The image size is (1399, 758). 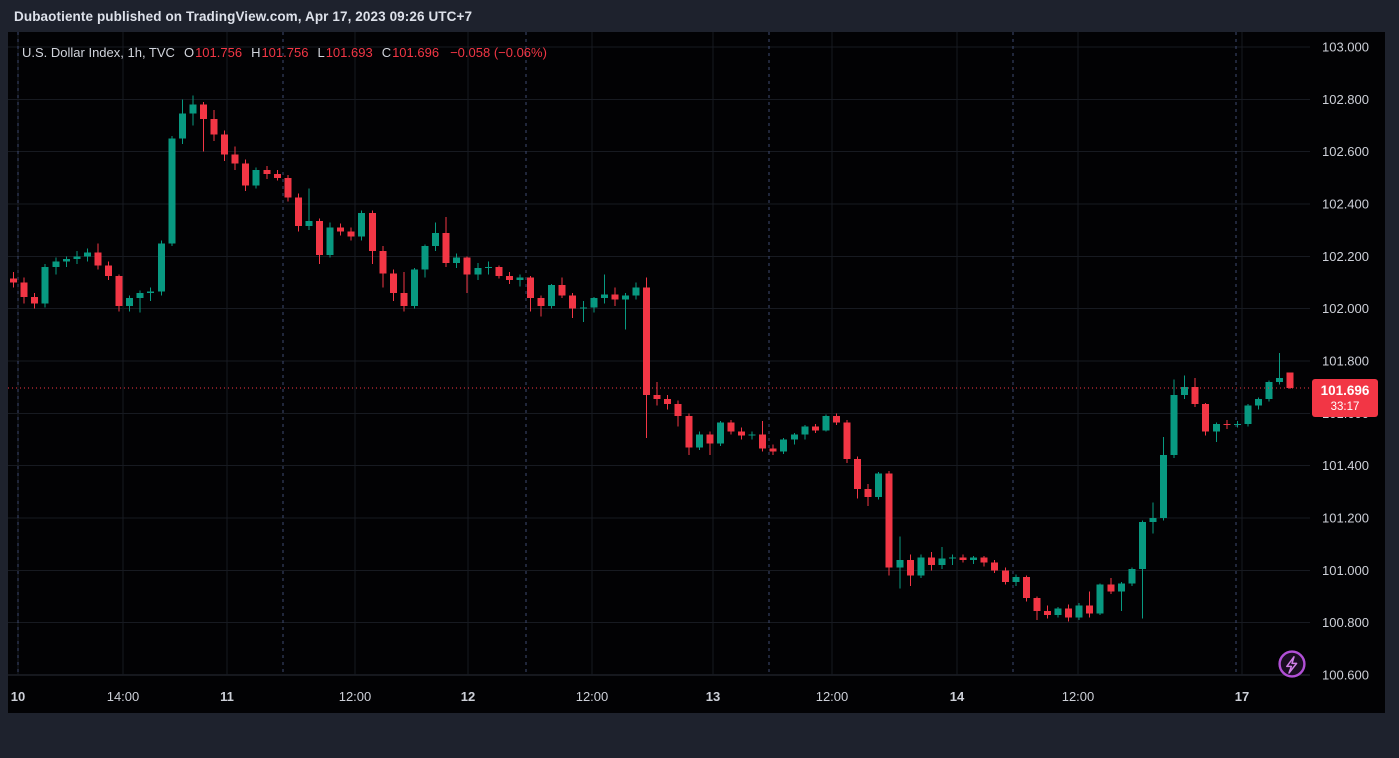 What do you see at coordinates (957, 696) in the screenshot?
I see `time-axis-label: 14` at bounding box center [957, 696].